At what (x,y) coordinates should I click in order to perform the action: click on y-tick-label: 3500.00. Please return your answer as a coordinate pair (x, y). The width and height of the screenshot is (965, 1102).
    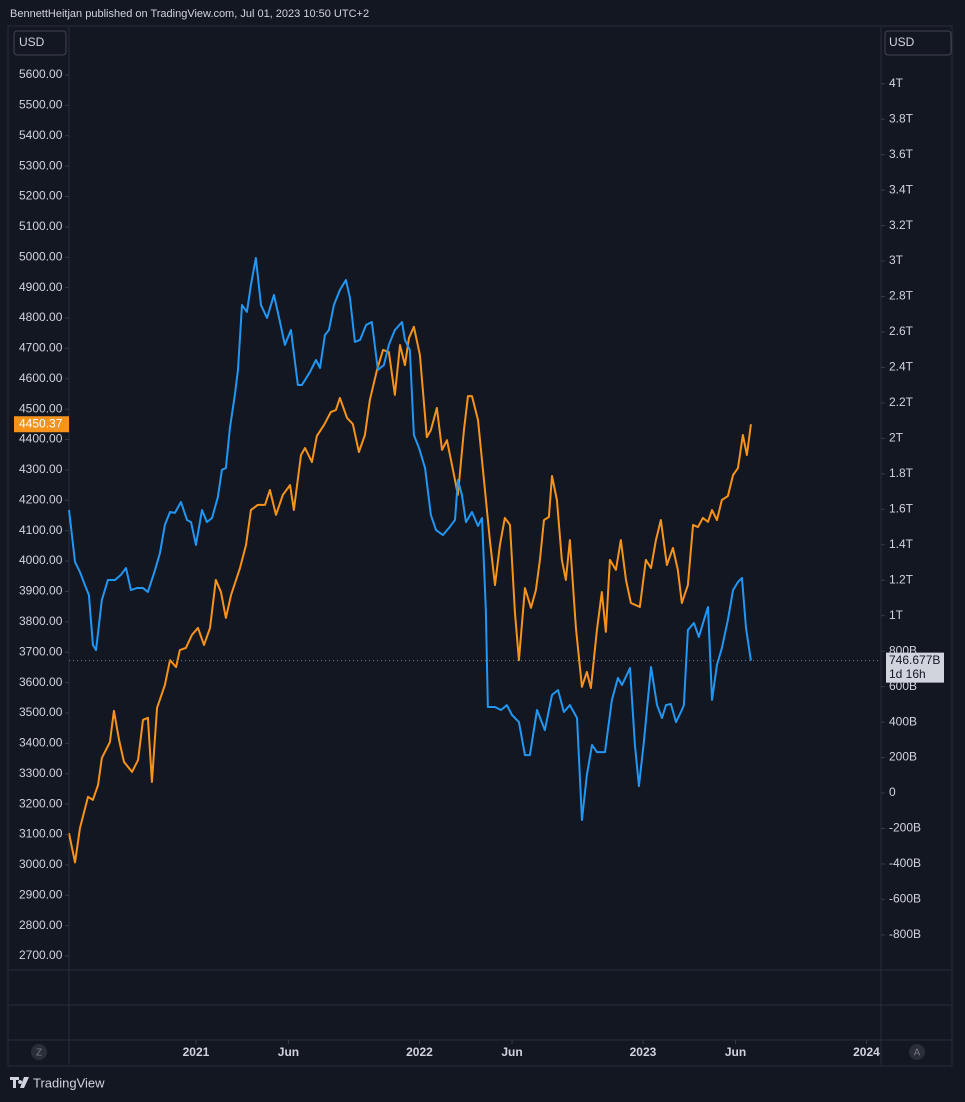
    Looking at the image, I should click on (41, 712).